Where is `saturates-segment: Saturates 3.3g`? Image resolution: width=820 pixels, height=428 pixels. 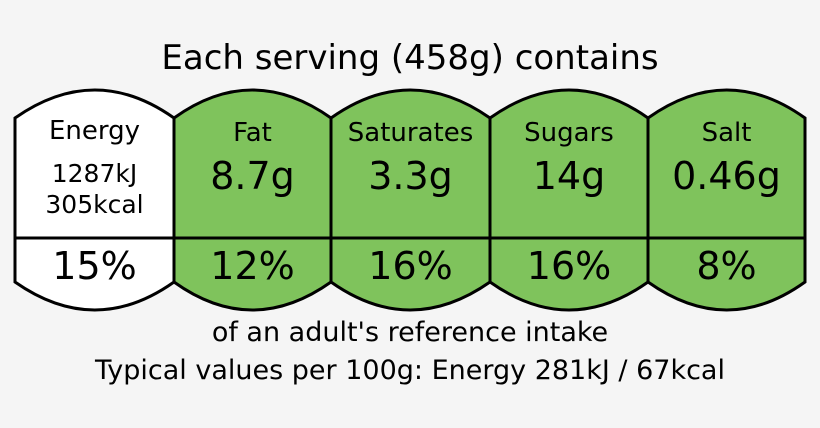
saturates-segment: Saturates 3.3g is located at coordinates (410, 158).